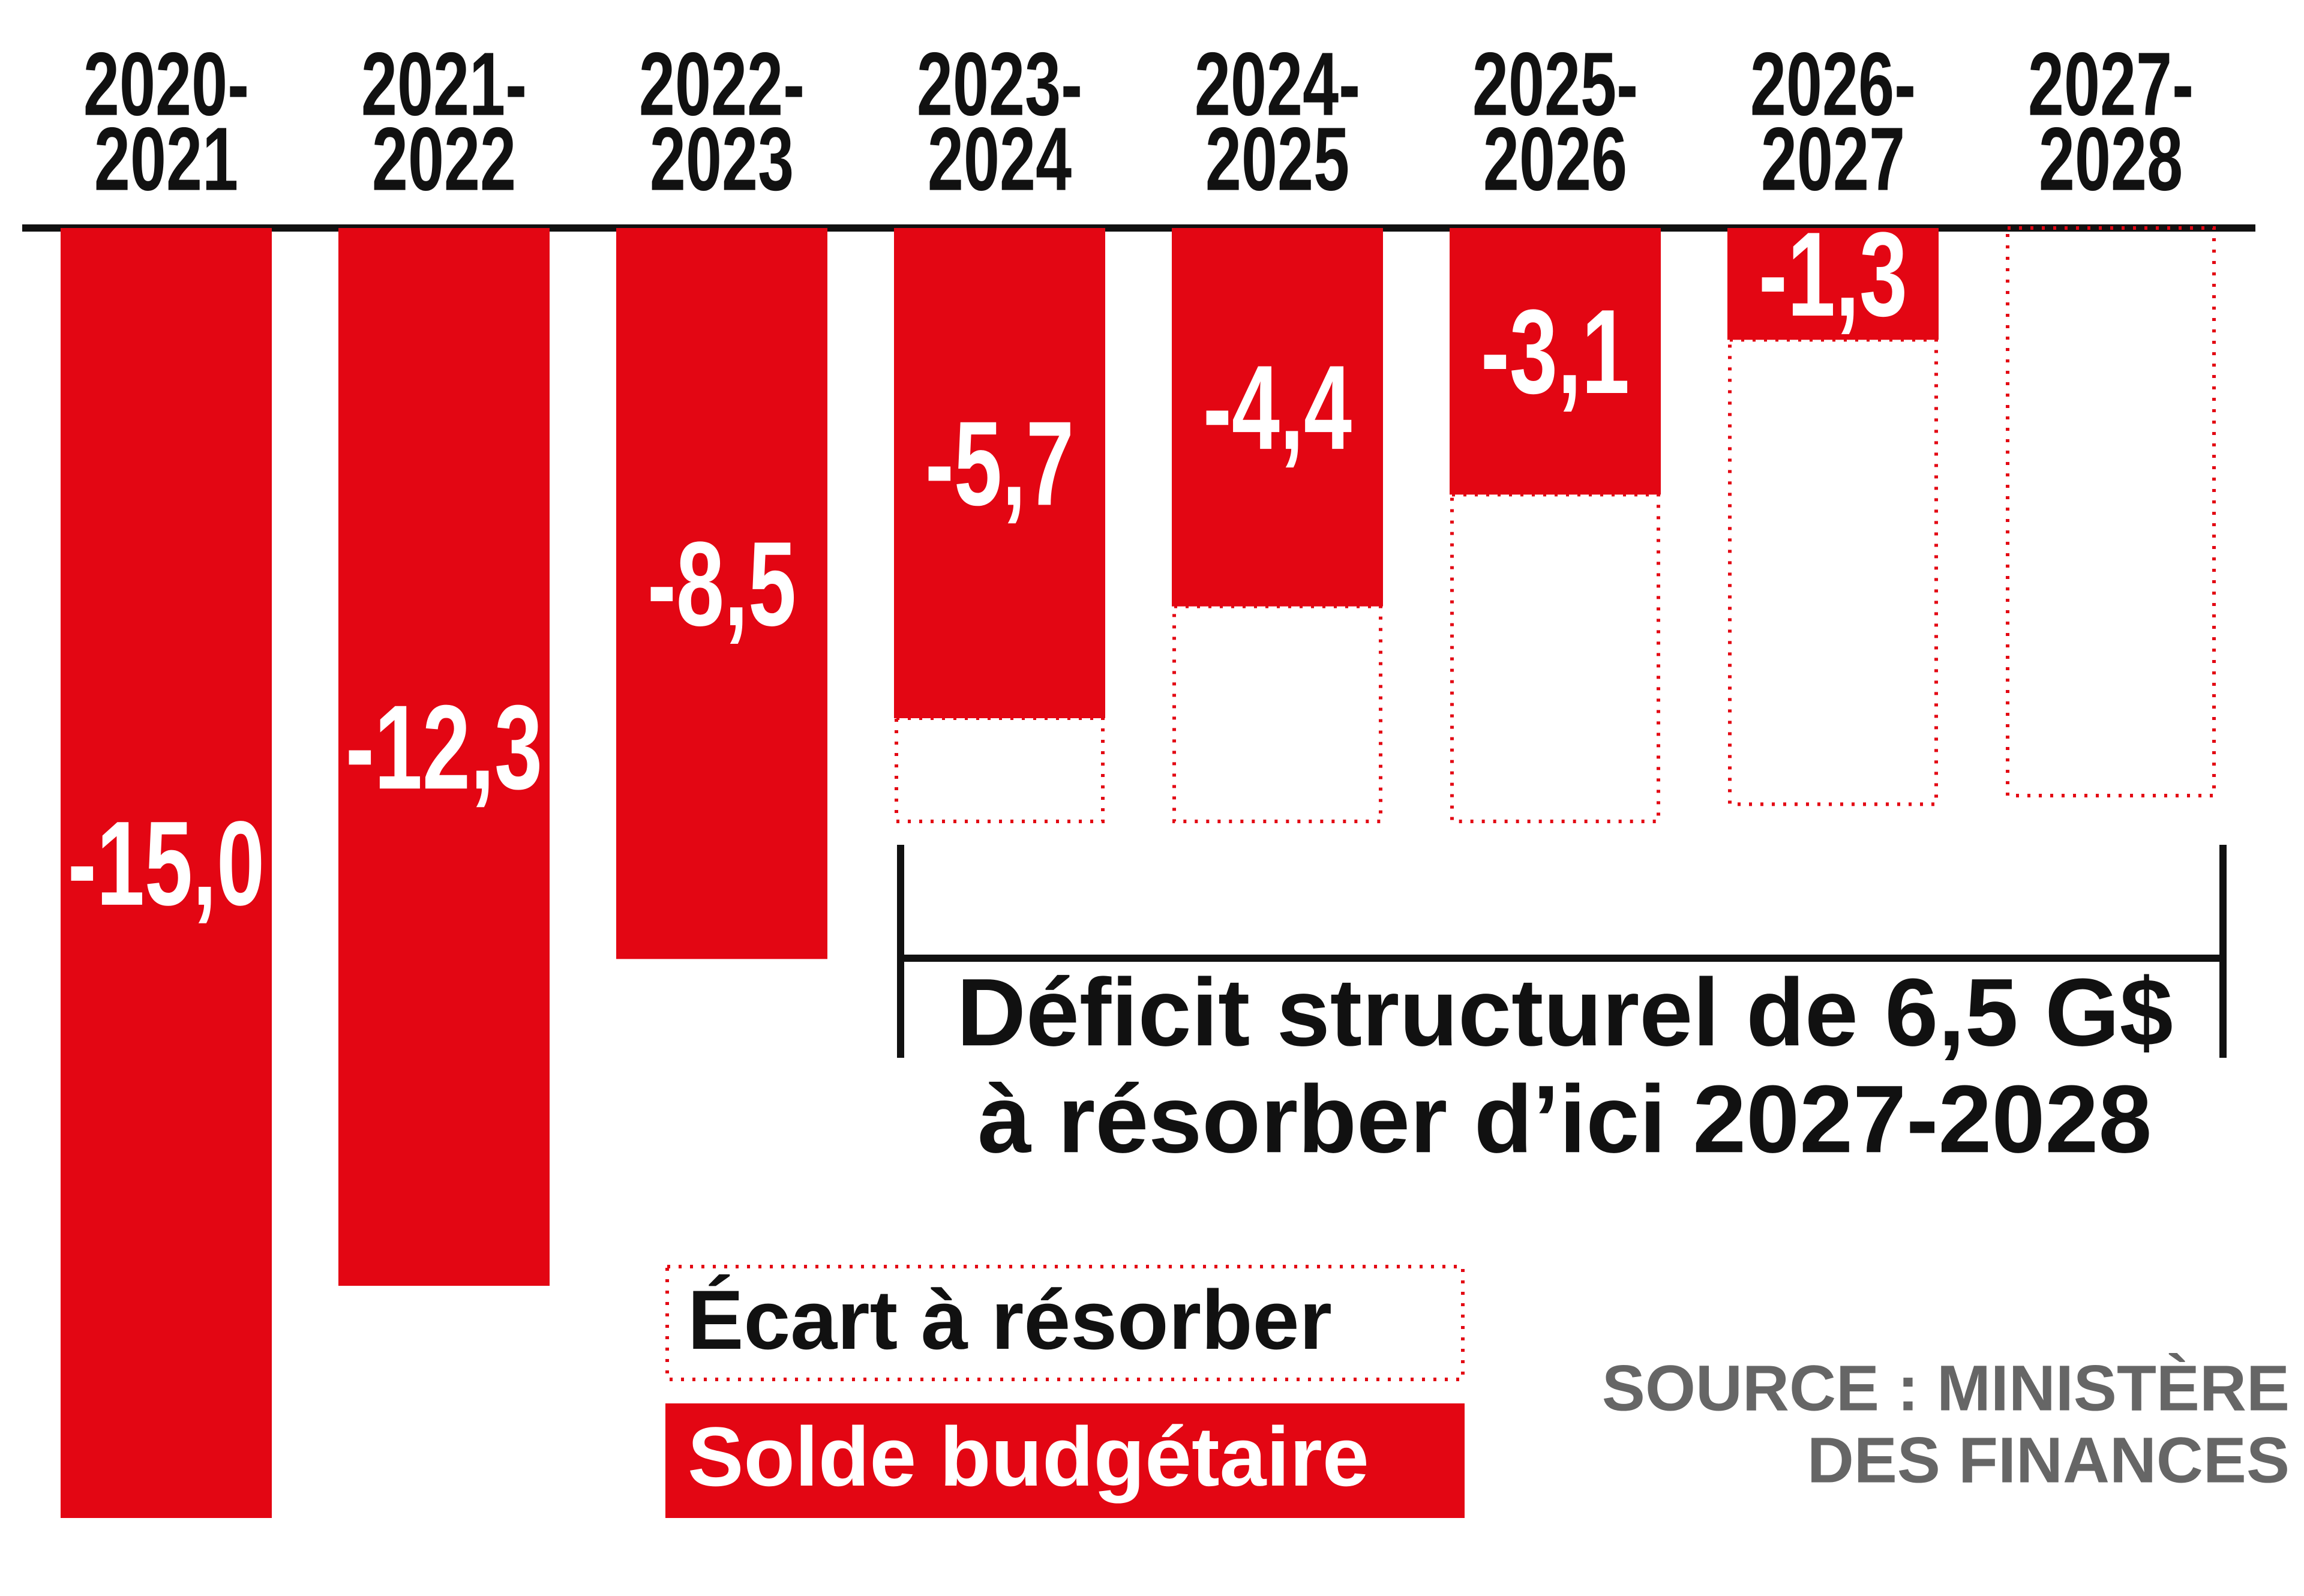  I want to click on x-tick-label: 2024, so click(1000, 159).